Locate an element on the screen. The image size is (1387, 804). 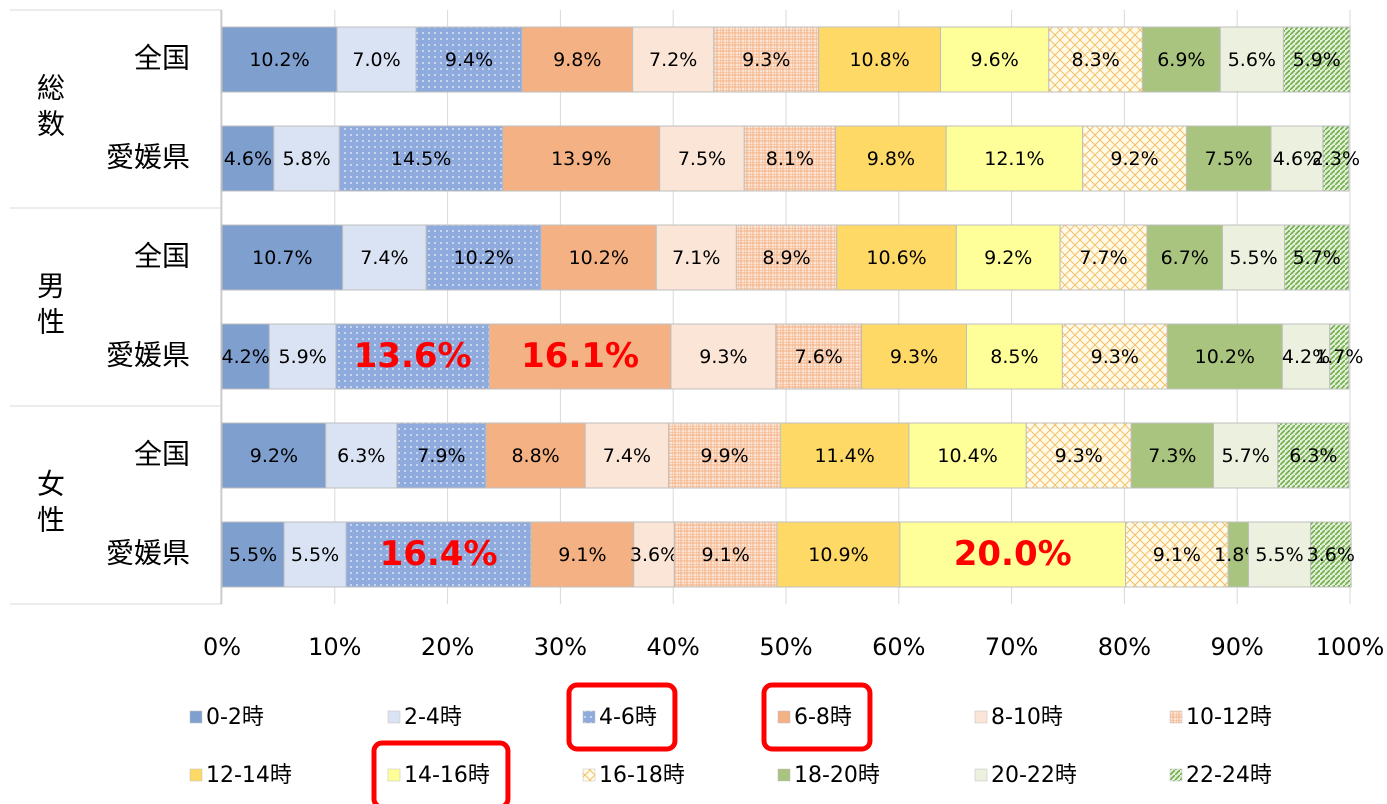
legend-label: 14-16時 is located at coordinates (447, 775).